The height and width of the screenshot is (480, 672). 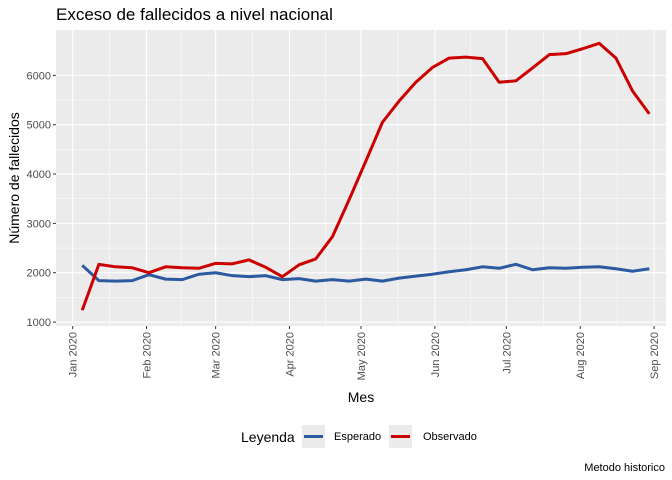 I want to click on legend-label-esperado: Esperado, so click(x=357, y=437).